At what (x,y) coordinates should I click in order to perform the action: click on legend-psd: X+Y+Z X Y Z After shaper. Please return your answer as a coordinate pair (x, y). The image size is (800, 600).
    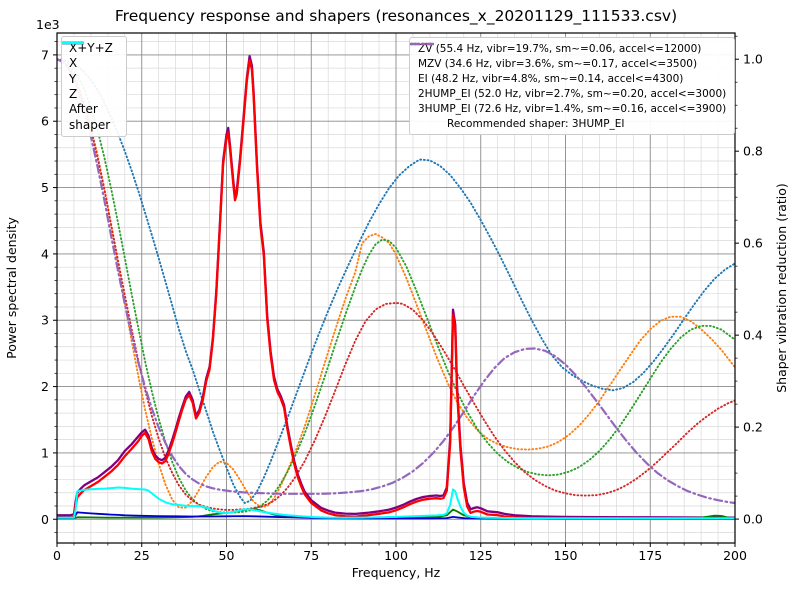
    Looking at the image, I should click on (94, 87).